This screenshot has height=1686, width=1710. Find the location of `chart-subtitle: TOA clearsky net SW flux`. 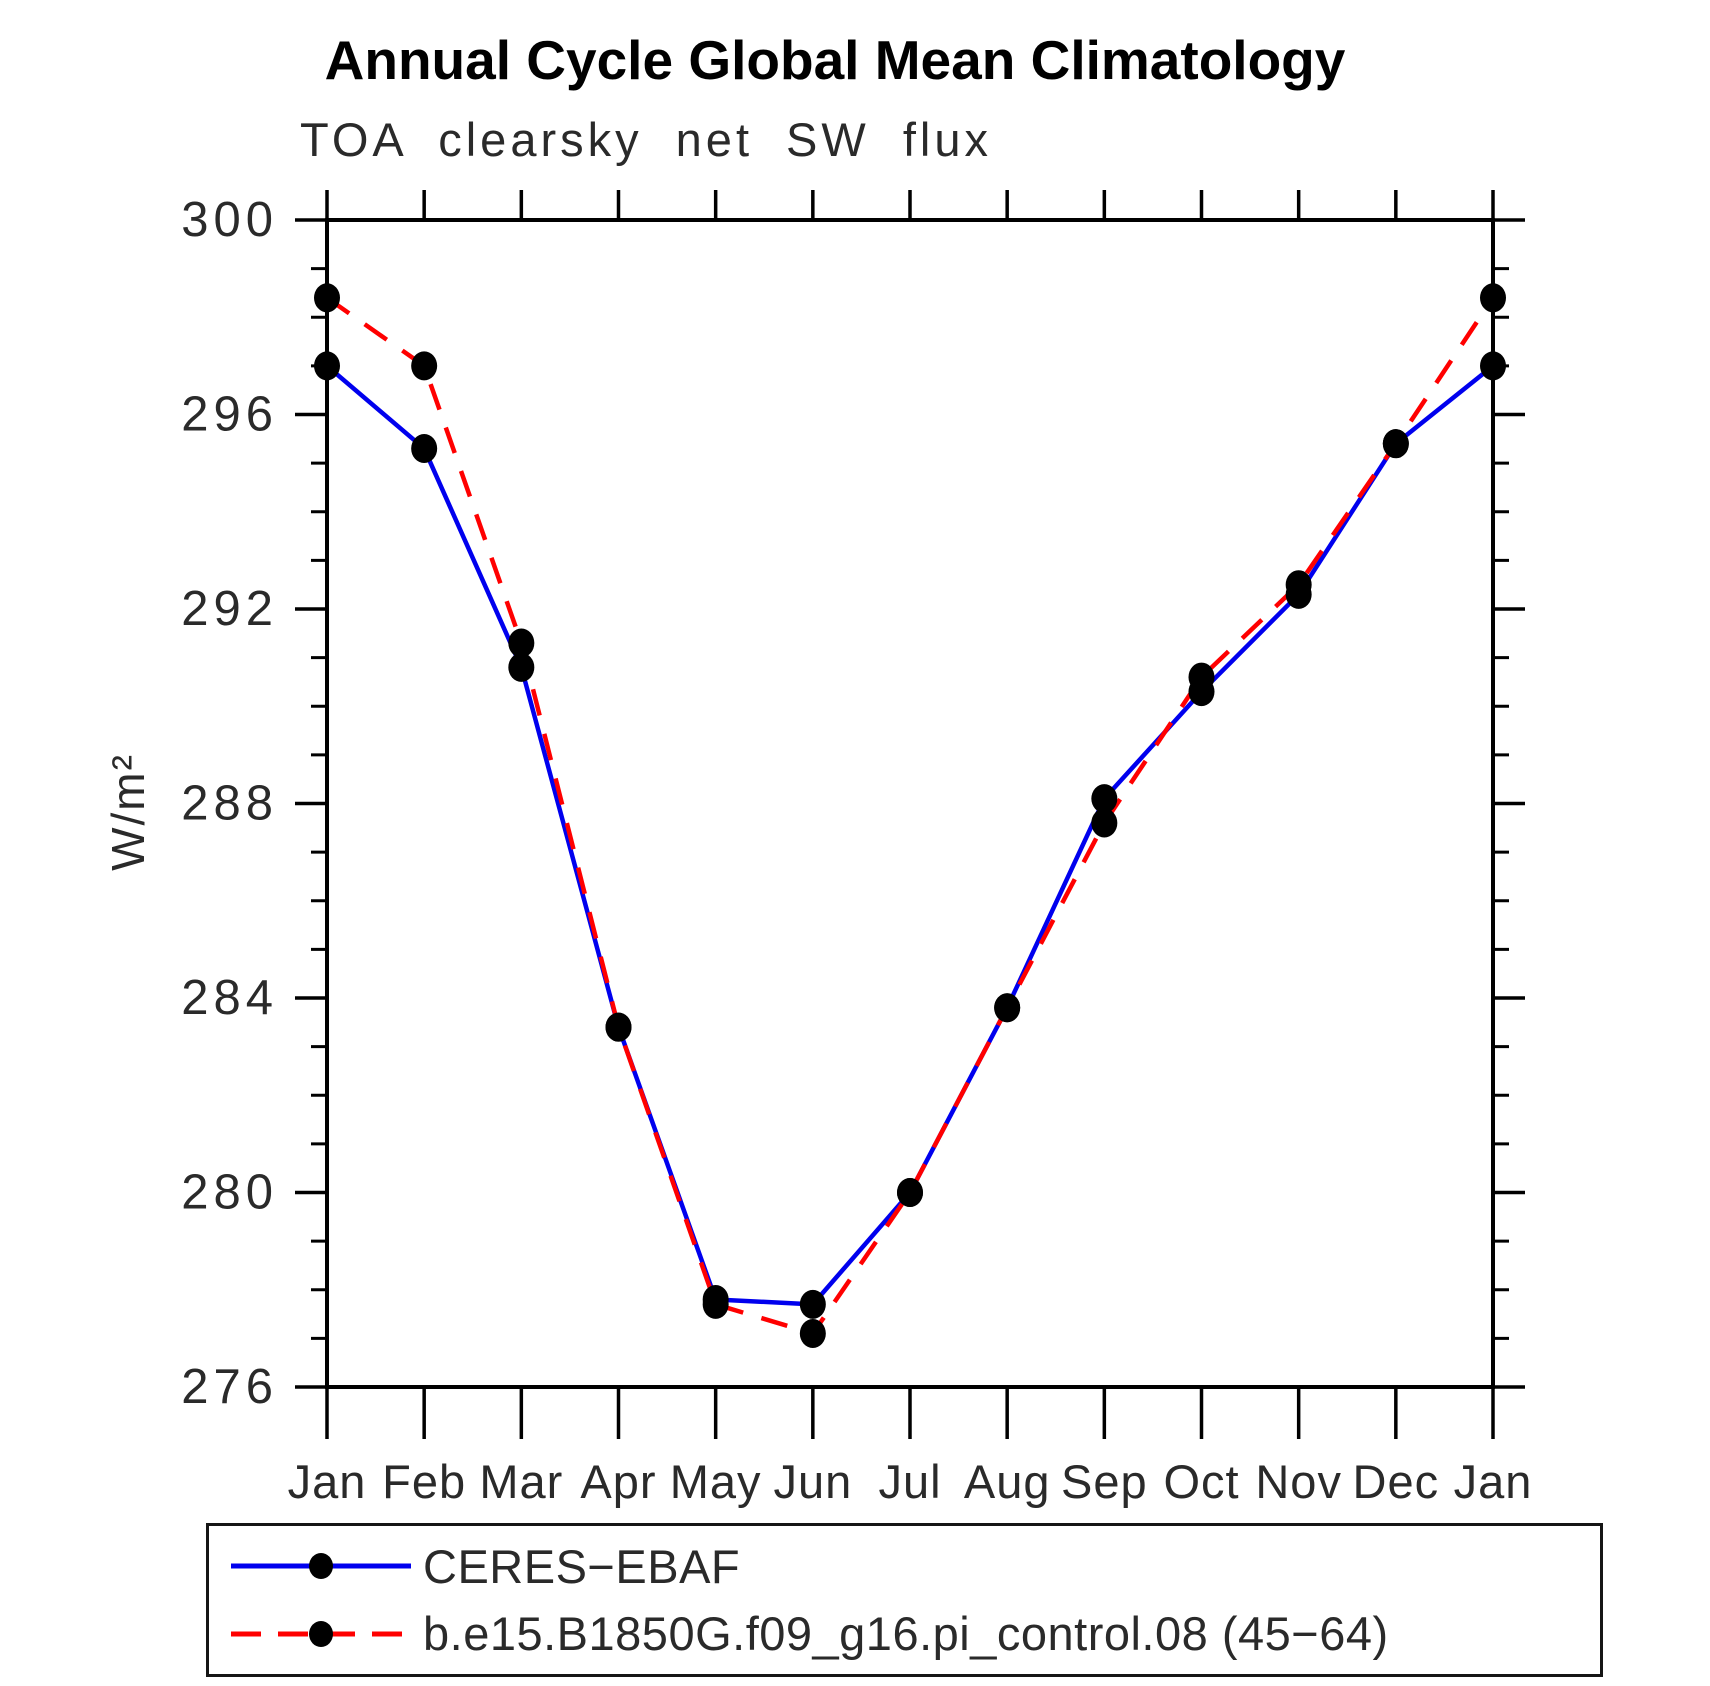

chart-subtitle: TOA clearsky net SW flux is located at coordinates (646, 139).